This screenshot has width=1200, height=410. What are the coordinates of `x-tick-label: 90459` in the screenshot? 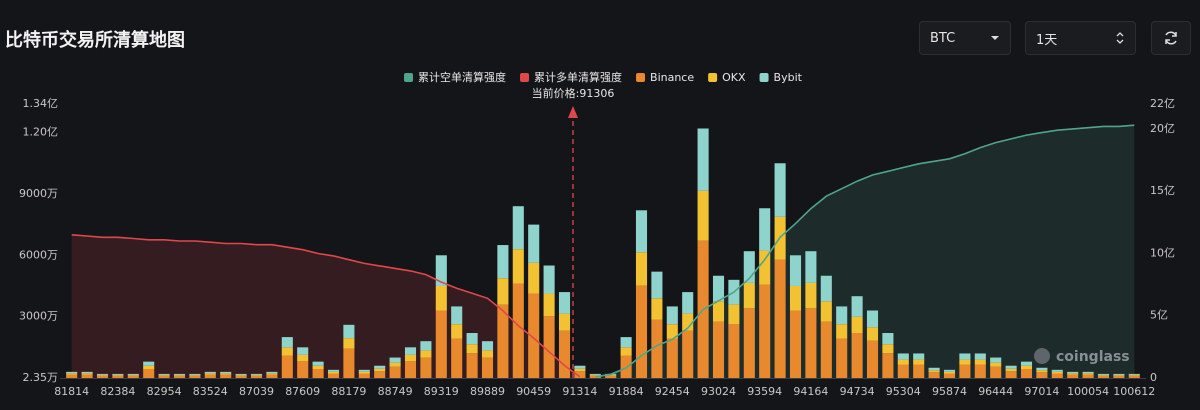 It's located at (533, 391).